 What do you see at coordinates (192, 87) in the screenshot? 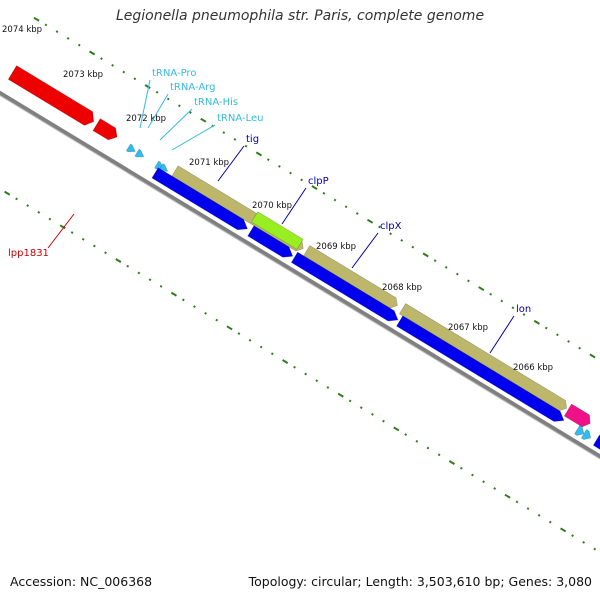
I see `gene-label-trna-arg: tRNA-Arg` at bounding box center [192, 87].